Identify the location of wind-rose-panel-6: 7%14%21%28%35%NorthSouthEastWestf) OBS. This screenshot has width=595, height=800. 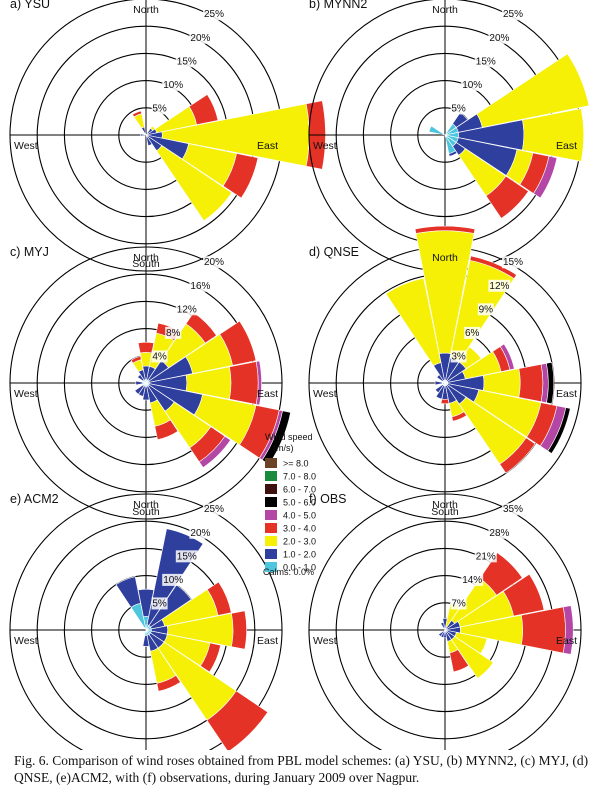
(445, 621).